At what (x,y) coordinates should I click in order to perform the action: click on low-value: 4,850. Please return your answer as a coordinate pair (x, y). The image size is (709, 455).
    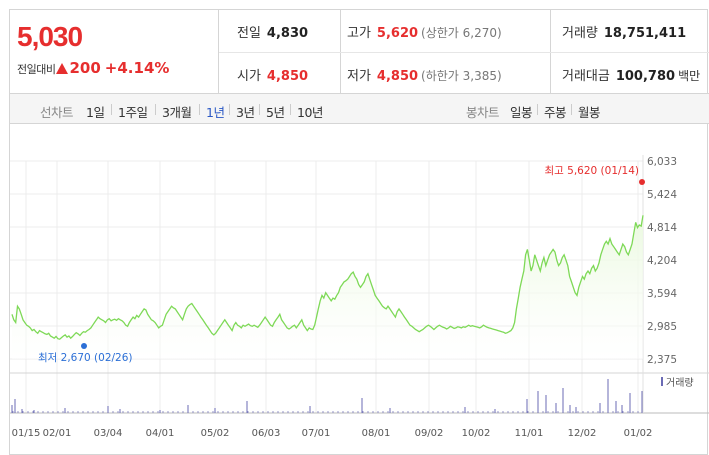
    Looking at the image, I should click on (397, 76).